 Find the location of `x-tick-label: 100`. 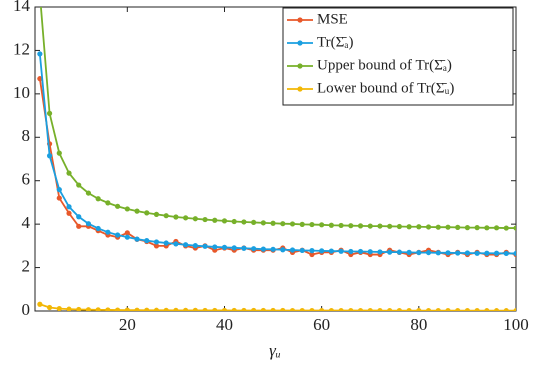

x-tick-label: 100 is located at coordinates (516, 324).